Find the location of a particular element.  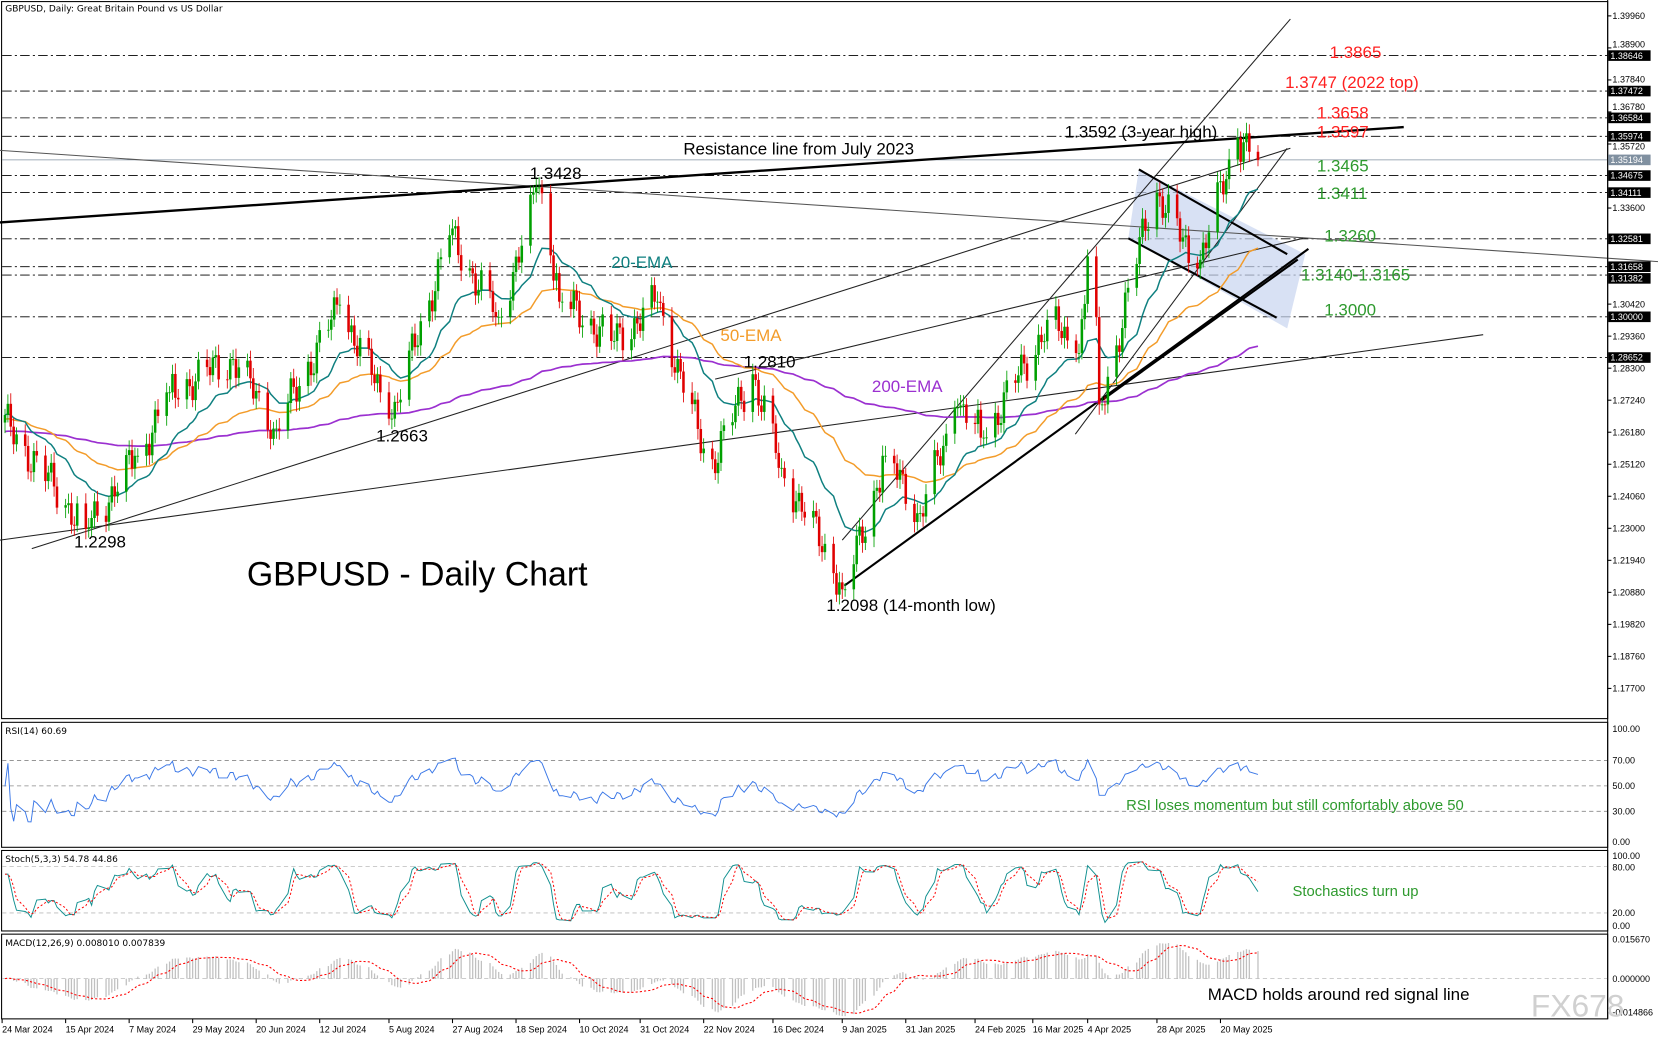

date-tick-label: 31 Oct 2024 is located at coordinates (664, 1030).